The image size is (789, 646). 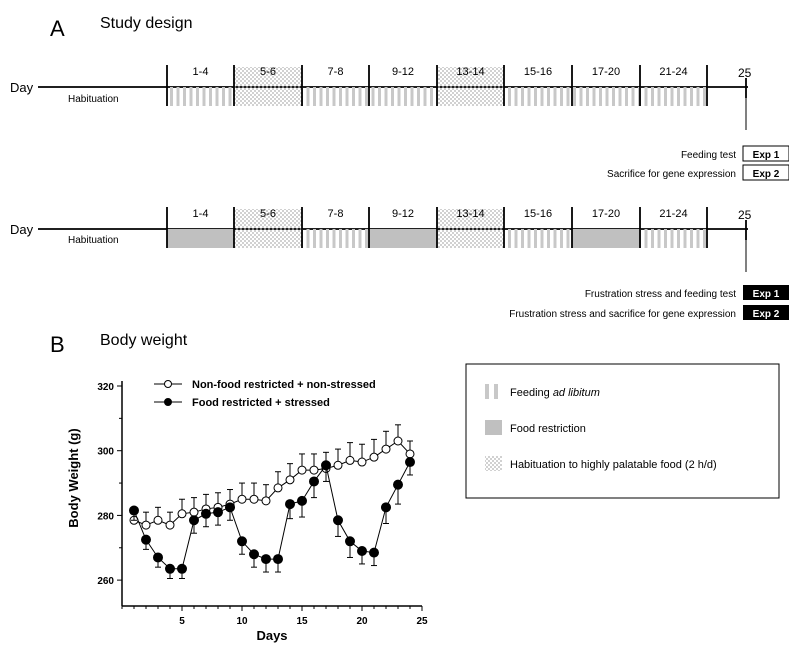 What do you see at coordinates (538, 214) in the screenshot?
I see `timeline-2-period-label-6: 15-16` at bounding box center [538, 214].